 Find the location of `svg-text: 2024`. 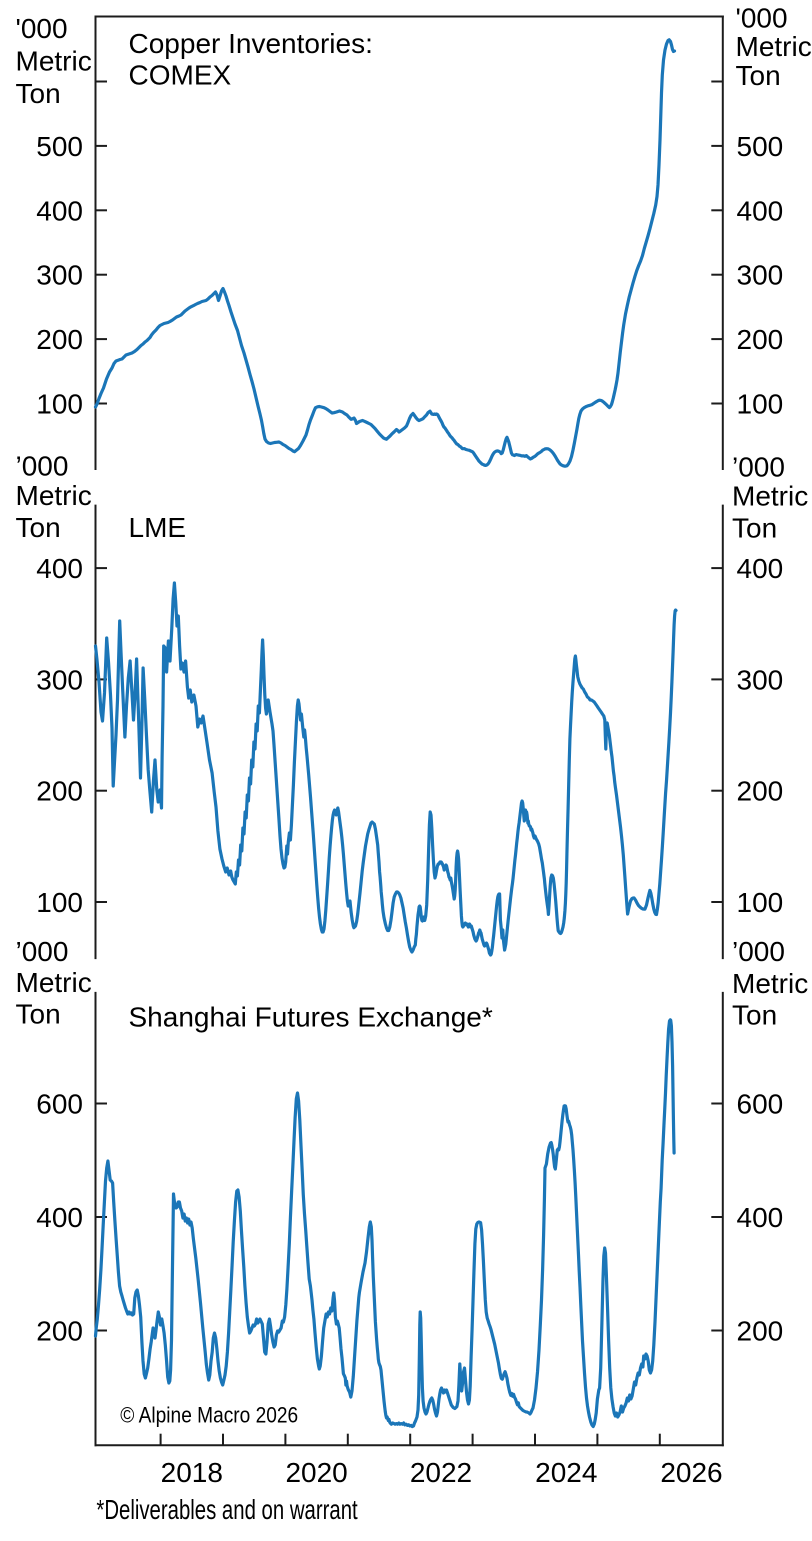

svg-text: 2024 is located at coordinates (566, 1472).